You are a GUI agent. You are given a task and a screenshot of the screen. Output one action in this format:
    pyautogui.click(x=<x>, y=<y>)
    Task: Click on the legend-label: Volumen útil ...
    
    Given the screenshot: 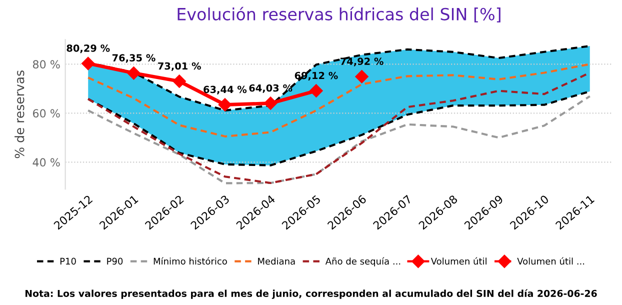 What is the action you would take?
    pyautogui.click(x=550, y=261)
    